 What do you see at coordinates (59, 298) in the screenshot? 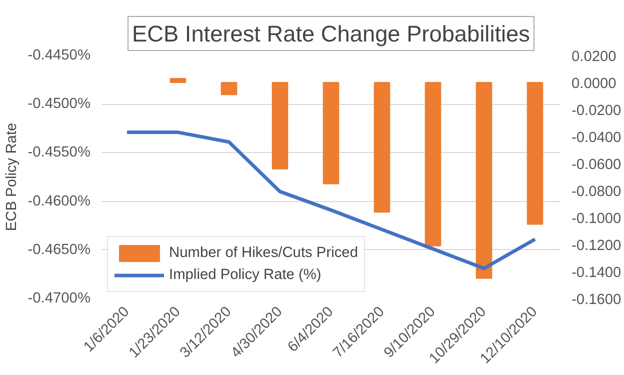
I see `y-tick-label: -0.4700%` at bounding box center [59, 298].